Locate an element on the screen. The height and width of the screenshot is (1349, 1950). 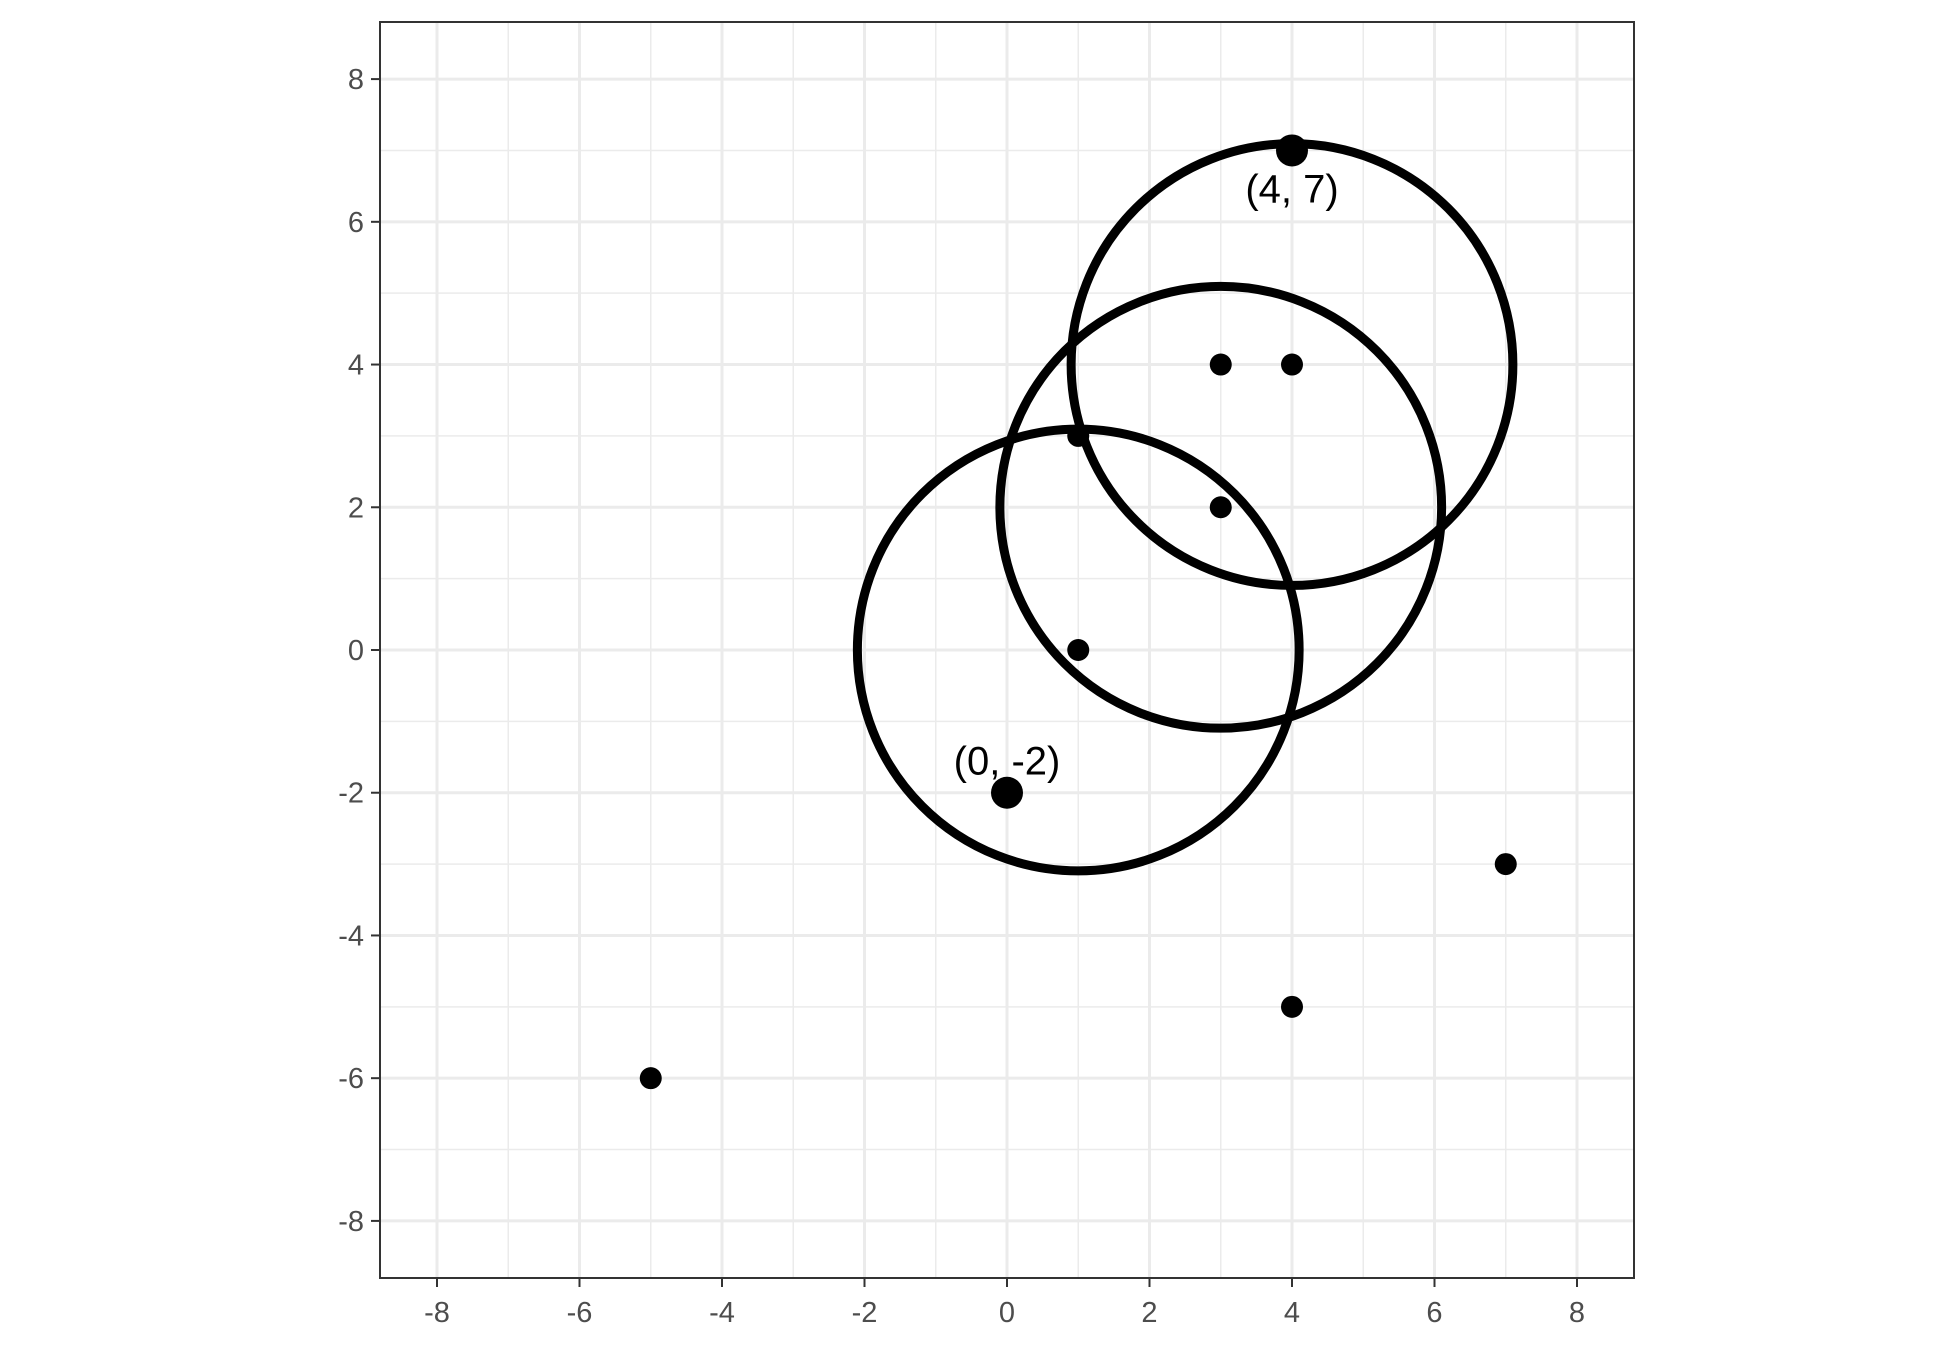
y-tick-label: 2 is located at coordinates (356, 508).